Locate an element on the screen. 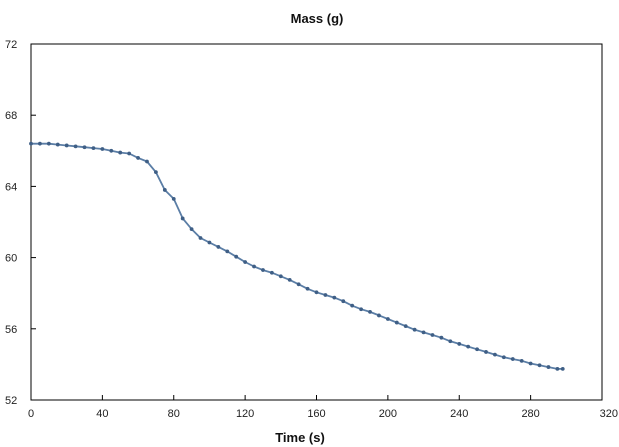 This screenshot has height=447, width=619. y-tick-label: 68 is located at coordinates (11, 116).